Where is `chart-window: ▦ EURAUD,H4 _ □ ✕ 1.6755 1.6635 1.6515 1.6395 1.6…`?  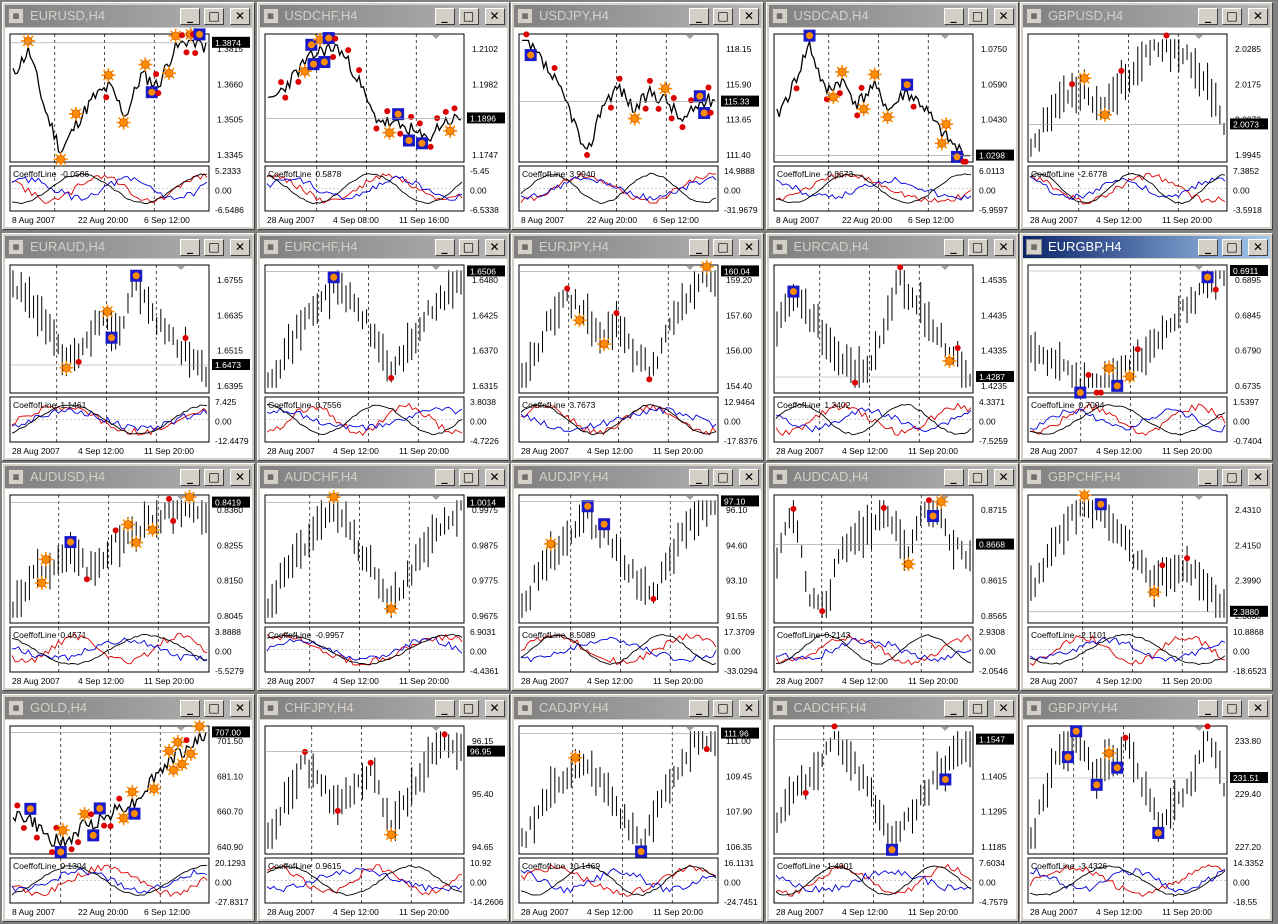 chart-window: ▦ EURAUD,H4 _ □ ✕ 1.6755 1.6635 1.6515 1.6395 1.6… is located at coordinates (128, 346).